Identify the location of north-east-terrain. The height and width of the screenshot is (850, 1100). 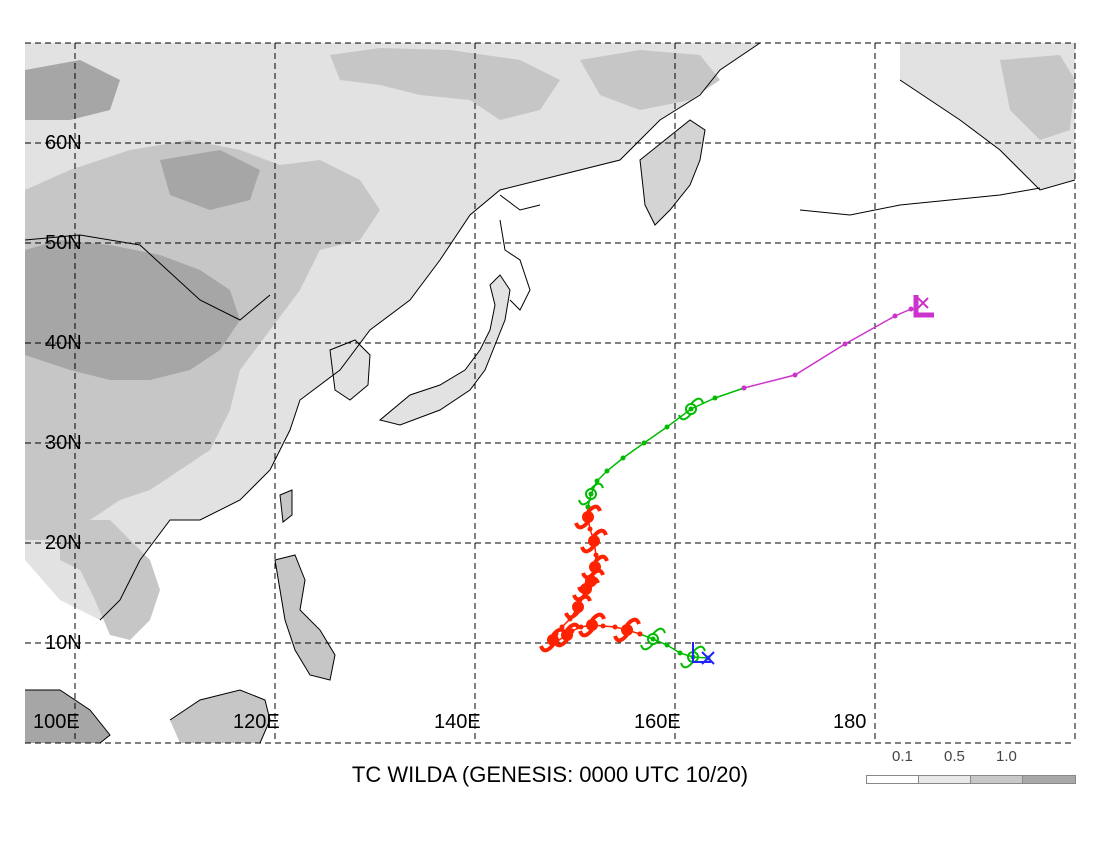
(650, 80).